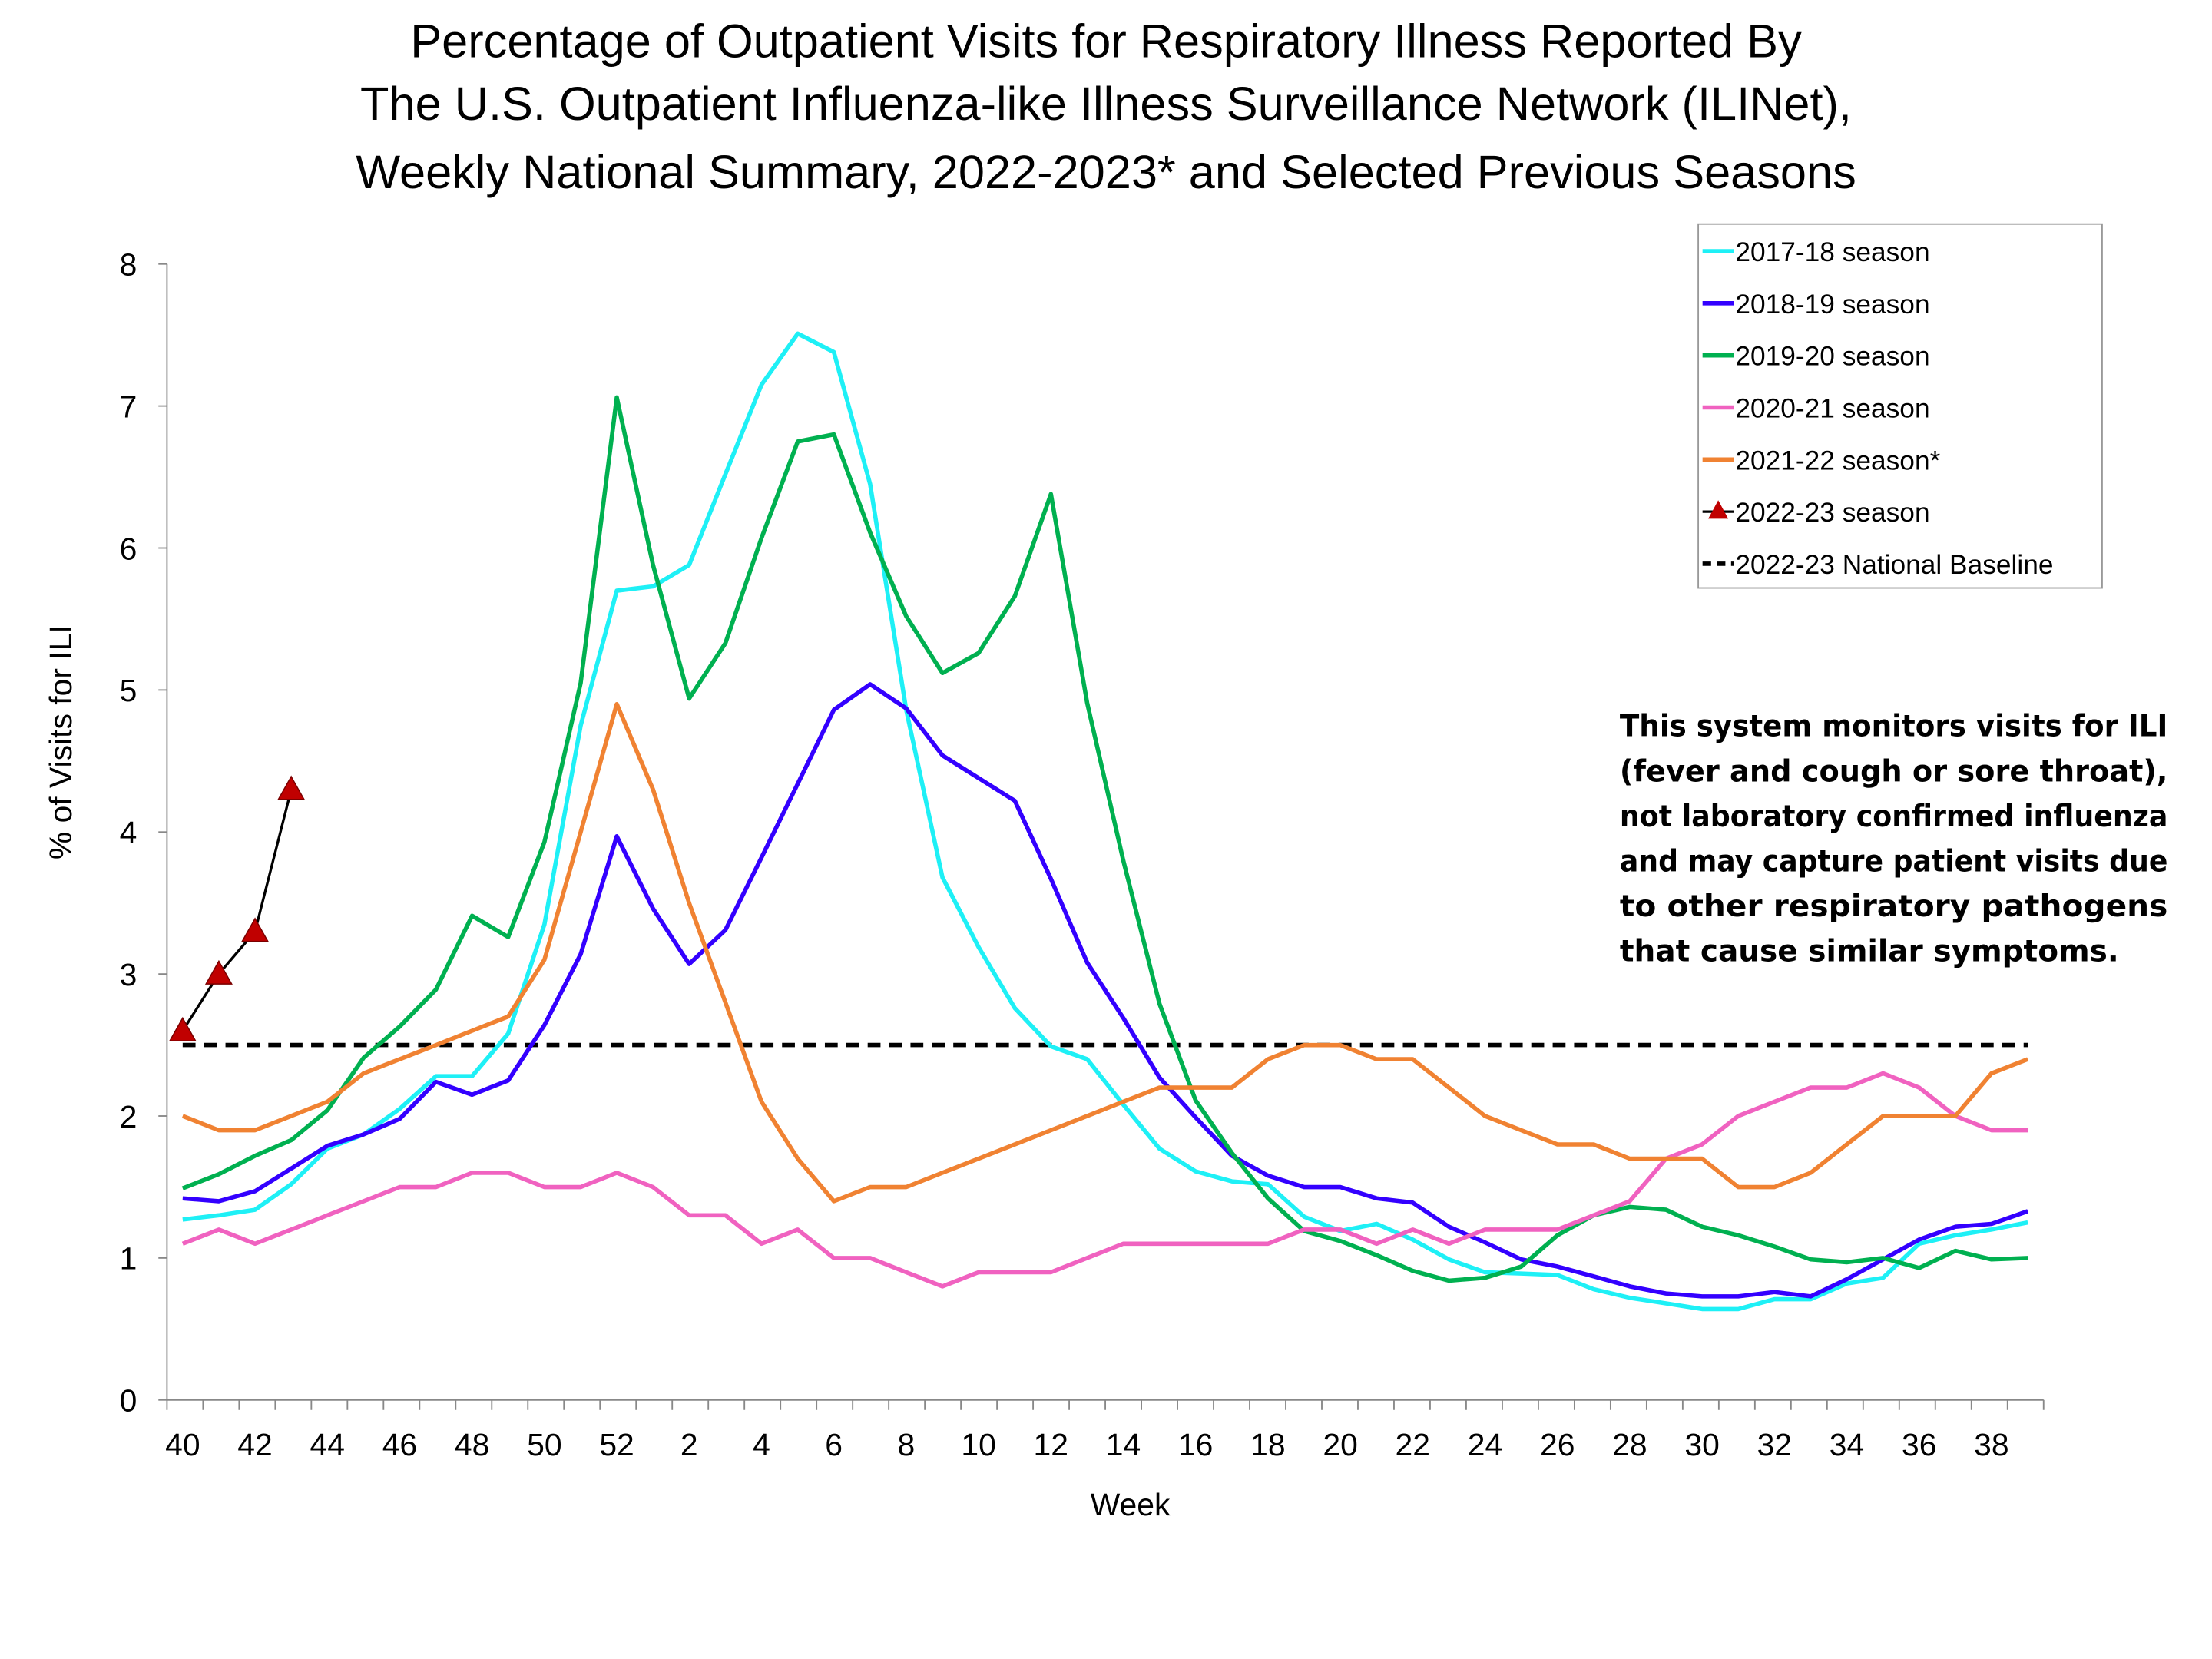  I want to click on legend-label: 2019-20 season, so click(1832, 357).